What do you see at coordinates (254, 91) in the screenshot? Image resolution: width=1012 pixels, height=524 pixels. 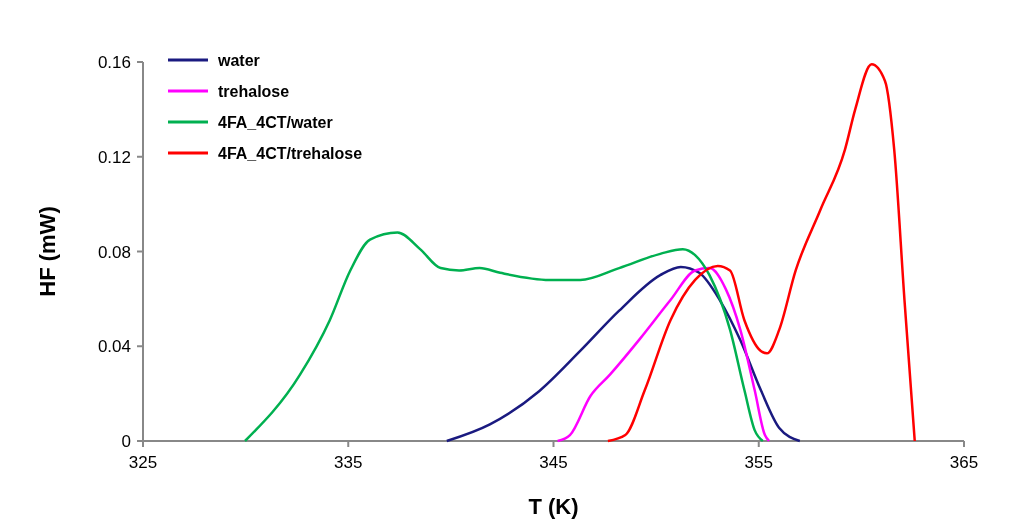 I see `legend-label: trehalose` at bounding box center [254, 91].